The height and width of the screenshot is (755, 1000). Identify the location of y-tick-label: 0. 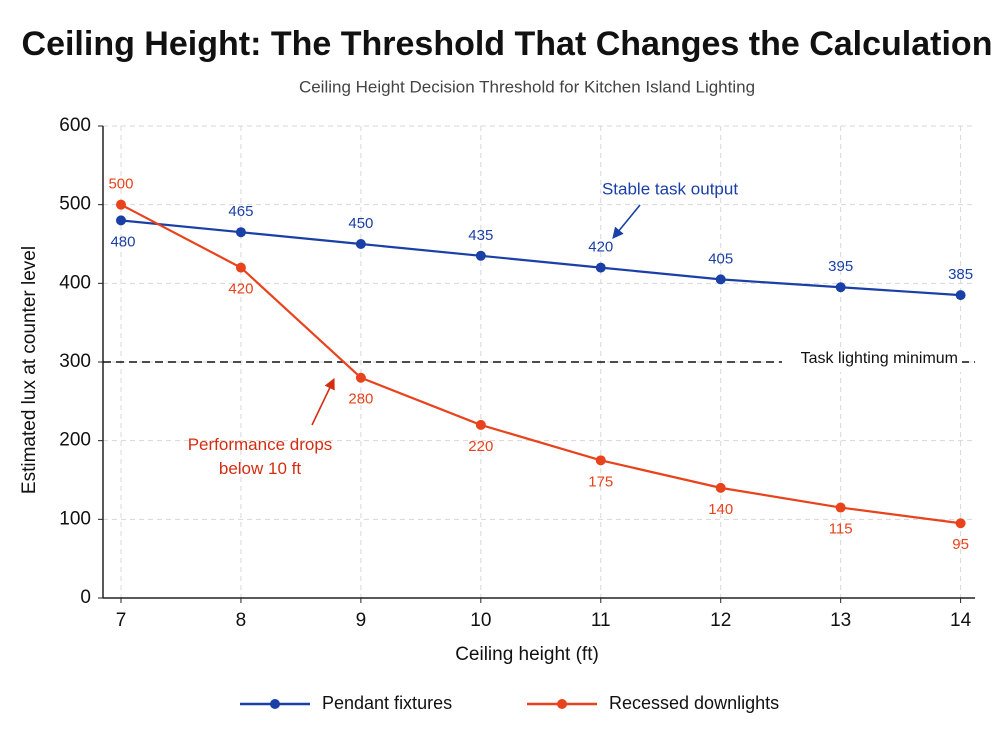
(85, 597).